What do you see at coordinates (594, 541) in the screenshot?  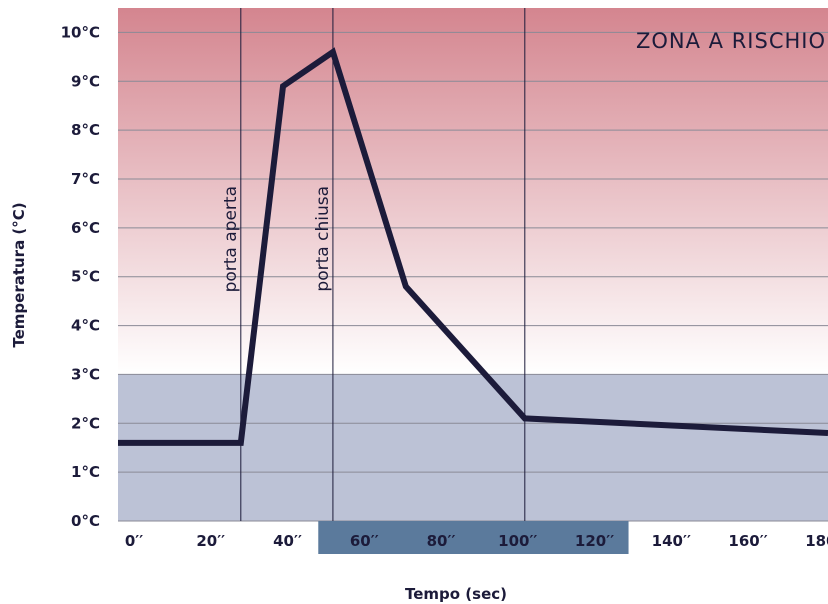 I see `x-tick-label-6: 120′′` at bounding box center [594, 541].